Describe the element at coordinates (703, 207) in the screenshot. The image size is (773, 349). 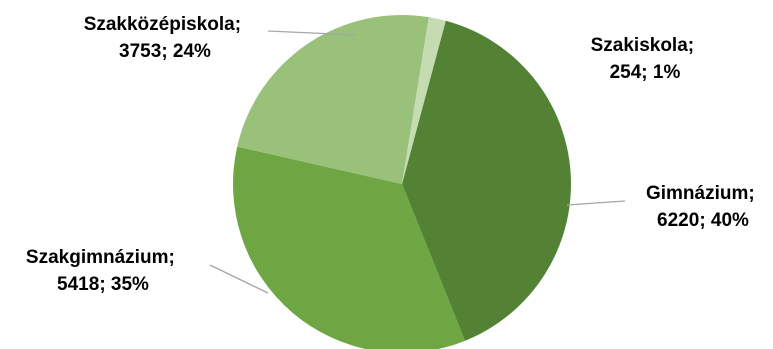
I see `data-label-gimnazium: Gimnázium; 6220; 40%` at that location.